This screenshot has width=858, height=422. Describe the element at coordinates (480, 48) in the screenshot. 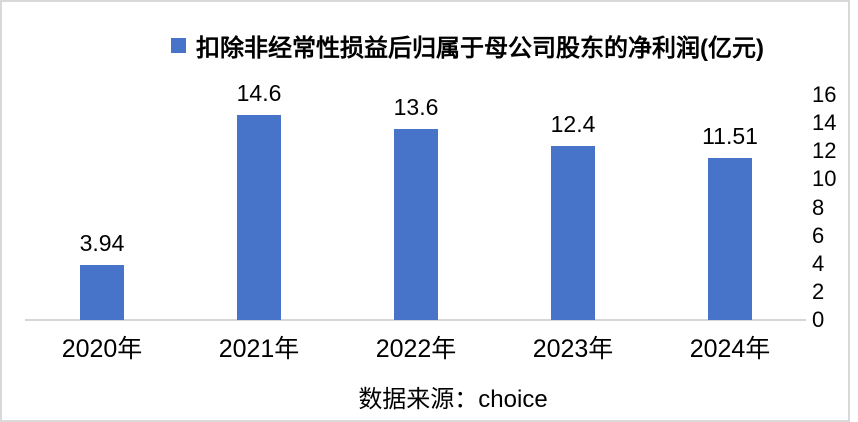

I see `legend-label: 扣除非经常性损益后归属于母公司股东的净利润(亿元)` at that location.